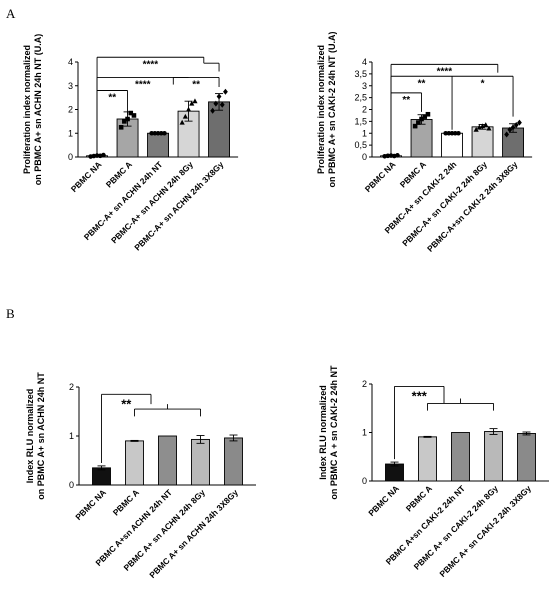 Image resolution: width=550 pixels, height=605 pixels. What do you see at coordinates (41, 436) in the screenshot?
I see `y-axis-title-line: on PBMC A+ sn ACHN 24h NT` at bounding box center [41, 436].